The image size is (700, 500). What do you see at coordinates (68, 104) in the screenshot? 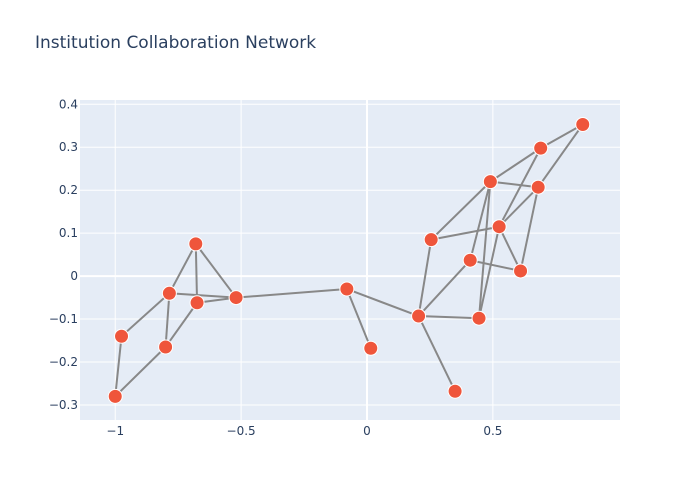
I see `y-tick-label: 0.4` at bounding box center [68, 104].